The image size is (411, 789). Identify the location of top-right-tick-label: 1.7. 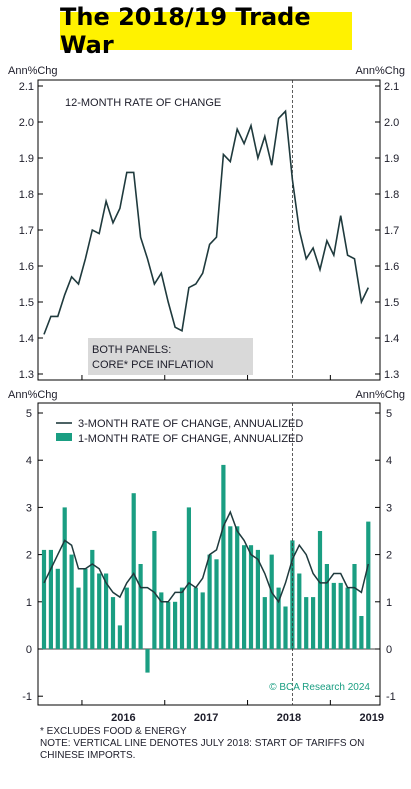
(391, 231).